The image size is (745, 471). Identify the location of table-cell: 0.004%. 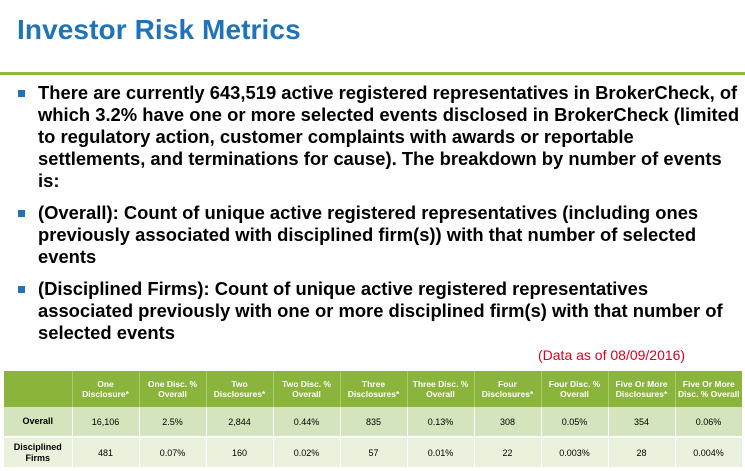
(709, 452).